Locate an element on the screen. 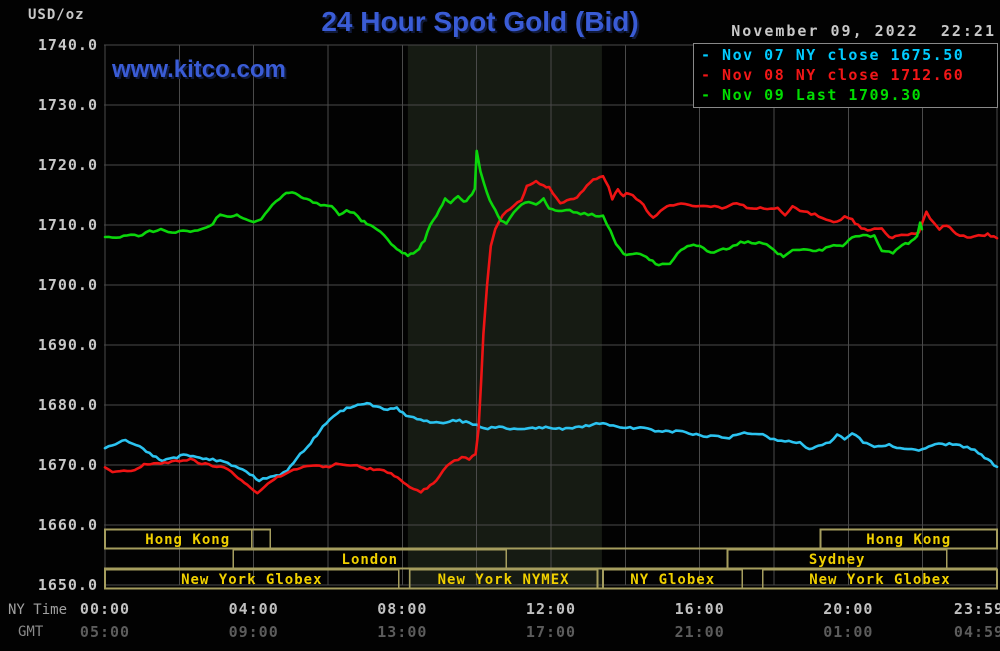 This screenshot has width=1000, height=651. ny-time-tick-label: 04:00 is located at coordinates (253, 609).